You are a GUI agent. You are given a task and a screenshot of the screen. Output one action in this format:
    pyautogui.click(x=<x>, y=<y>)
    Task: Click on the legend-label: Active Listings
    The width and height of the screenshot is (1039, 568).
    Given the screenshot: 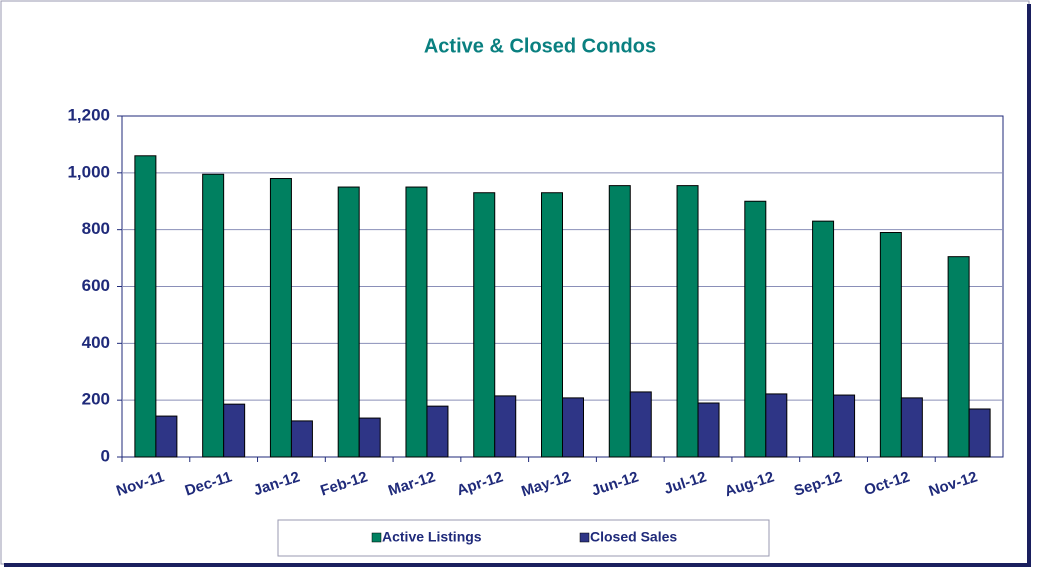 What is the action you would take?
    pyautogui.click(x=432, y=537)
    